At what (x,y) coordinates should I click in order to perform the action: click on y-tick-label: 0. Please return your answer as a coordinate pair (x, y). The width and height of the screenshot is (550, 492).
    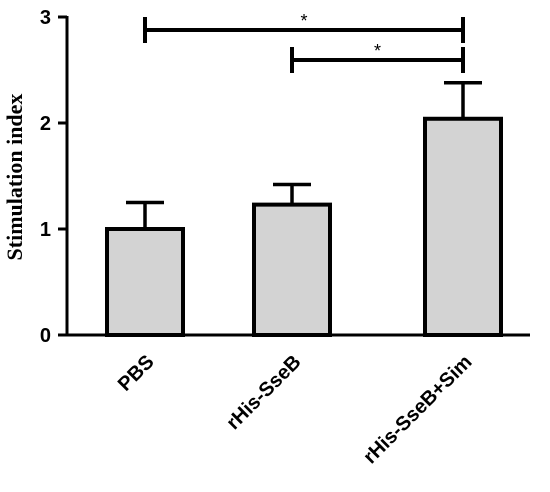
    Looking at the image, I should click on (45, 336).